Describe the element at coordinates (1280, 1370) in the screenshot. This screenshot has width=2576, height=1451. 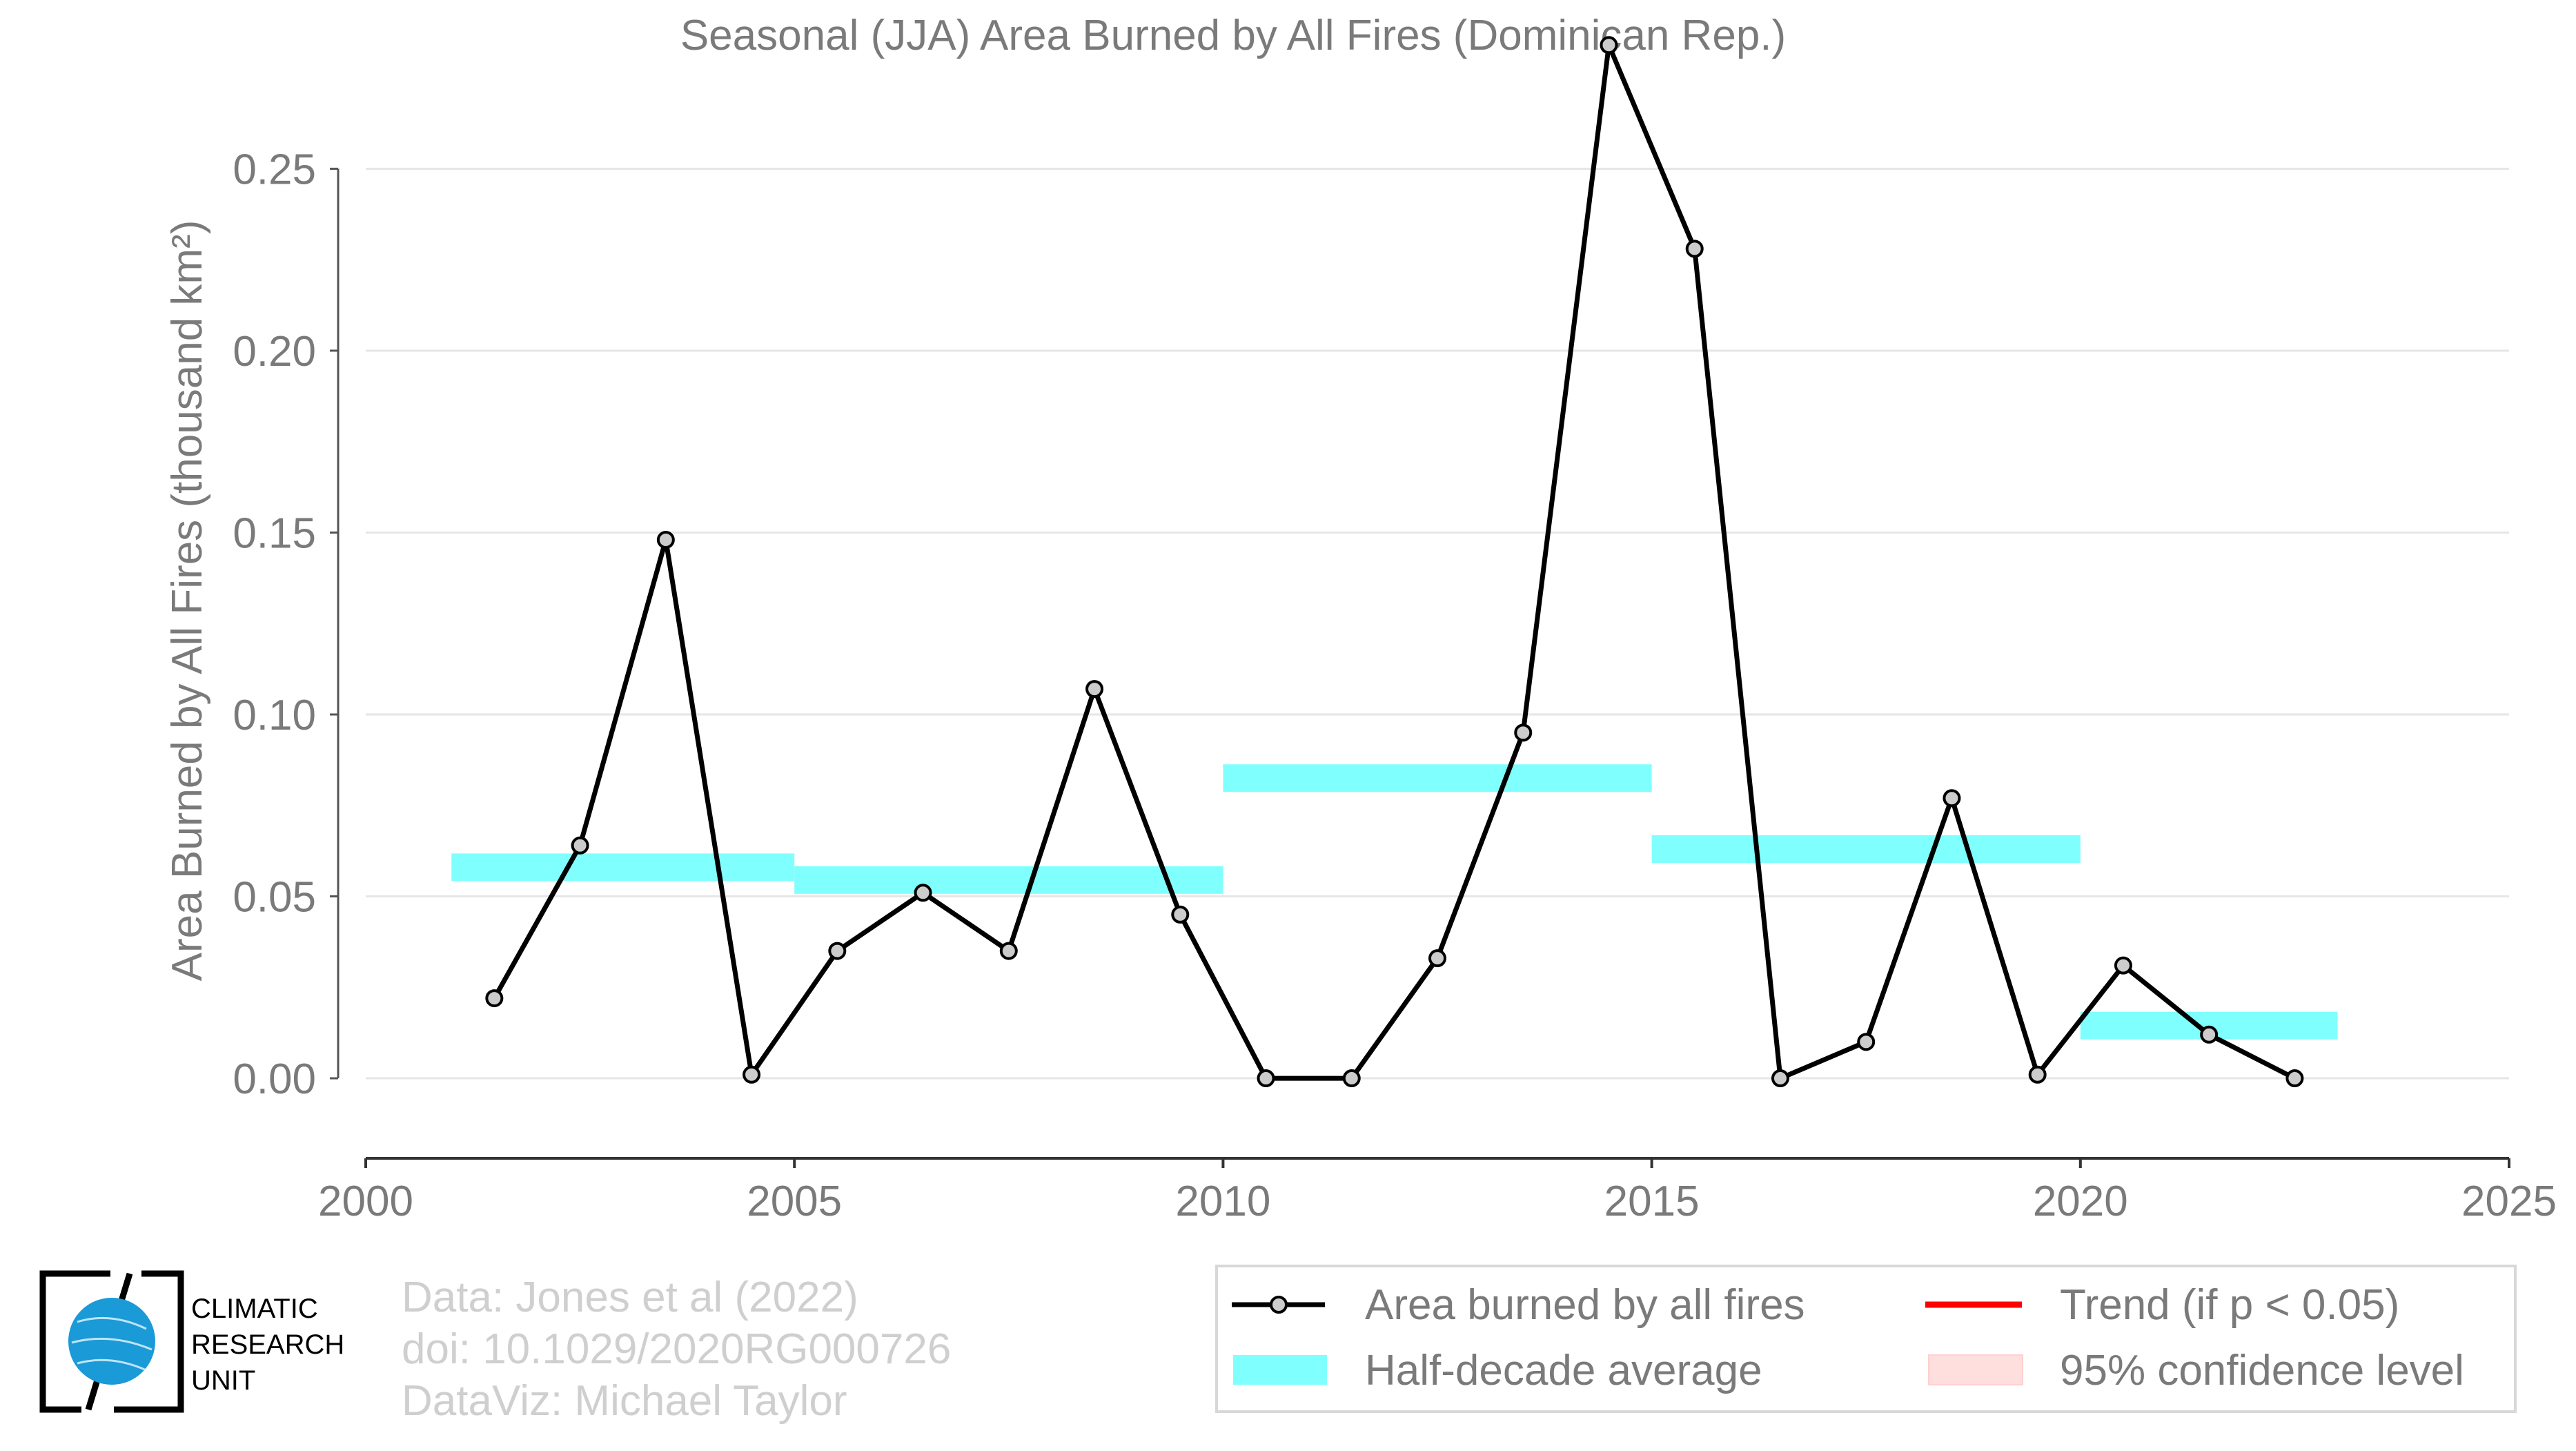
I see `legend-swatch-half-decade` at that location.